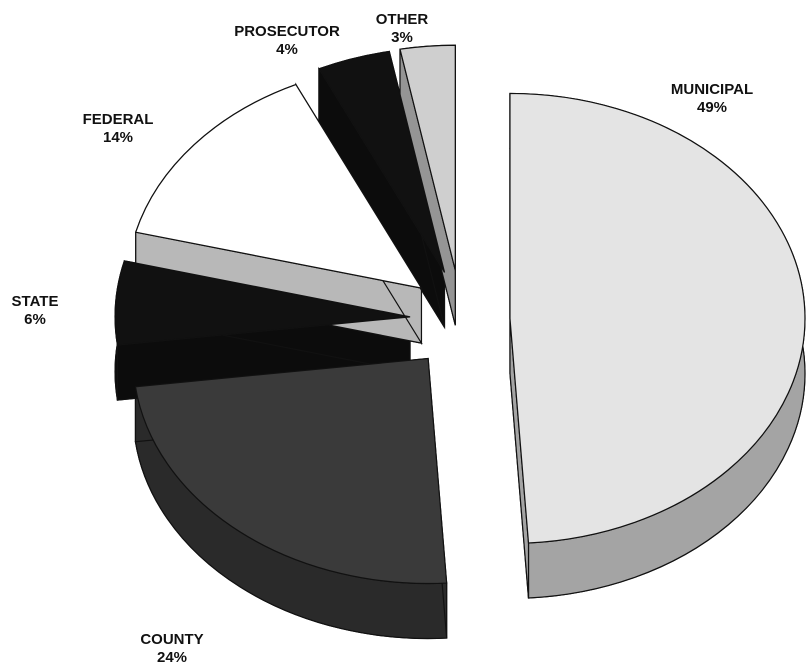 The image size is (807, 668). What do you see at coordinates (287, 31) in the screenshot?
I see `slice-label: PROSECUTOR` at bounding box center [287, 31].